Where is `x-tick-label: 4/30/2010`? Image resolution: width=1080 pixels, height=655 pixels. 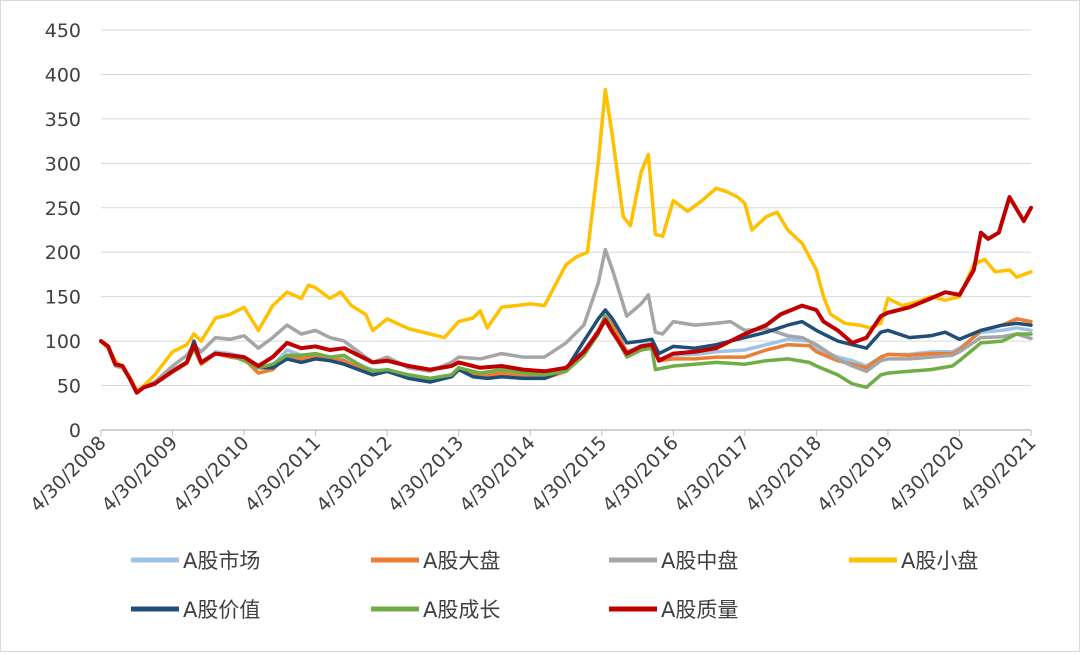
x-tick-label: 4/30/2010 is located at coordinates (211, 474).